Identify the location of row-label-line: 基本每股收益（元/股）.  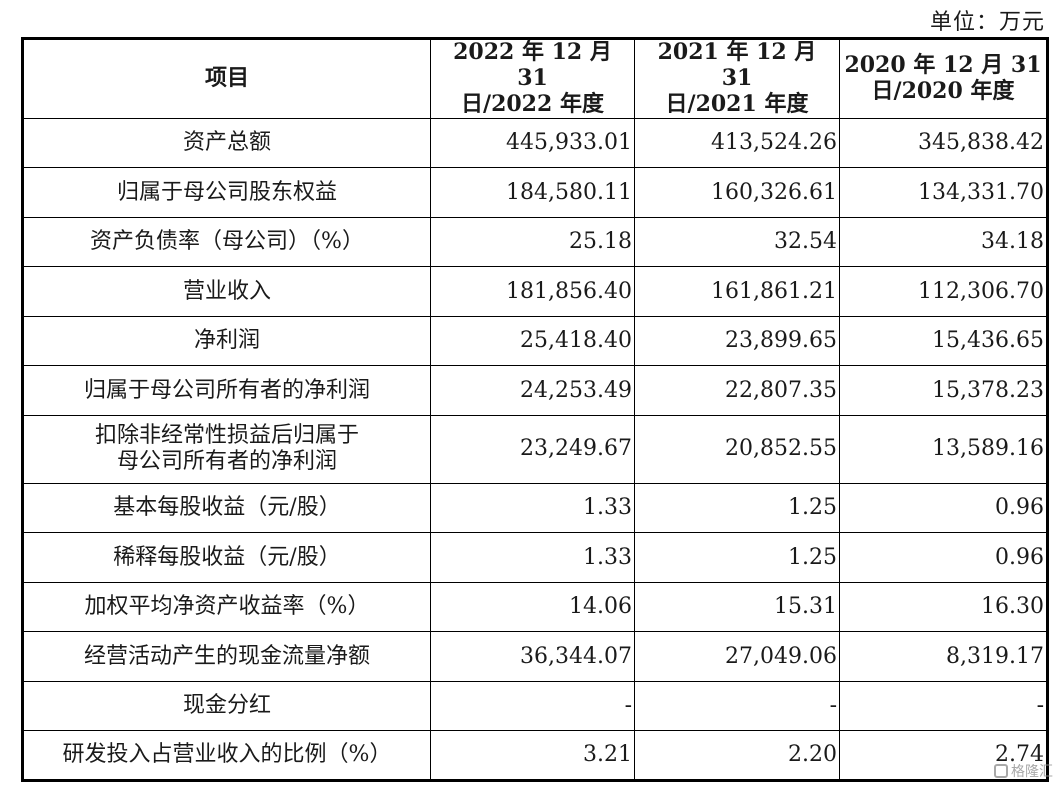
(227, 508).